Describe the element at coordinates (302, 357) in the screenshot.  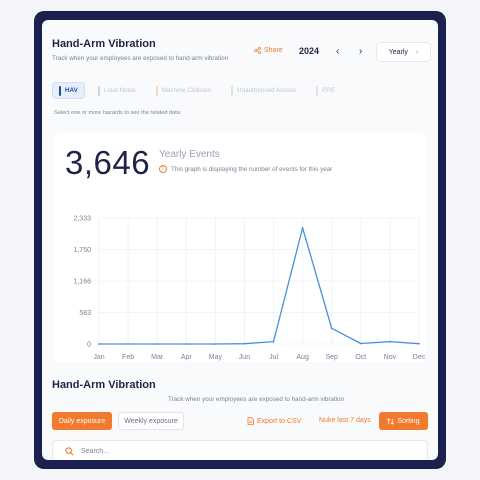
I see `x-tick-label: Aug` at that location.